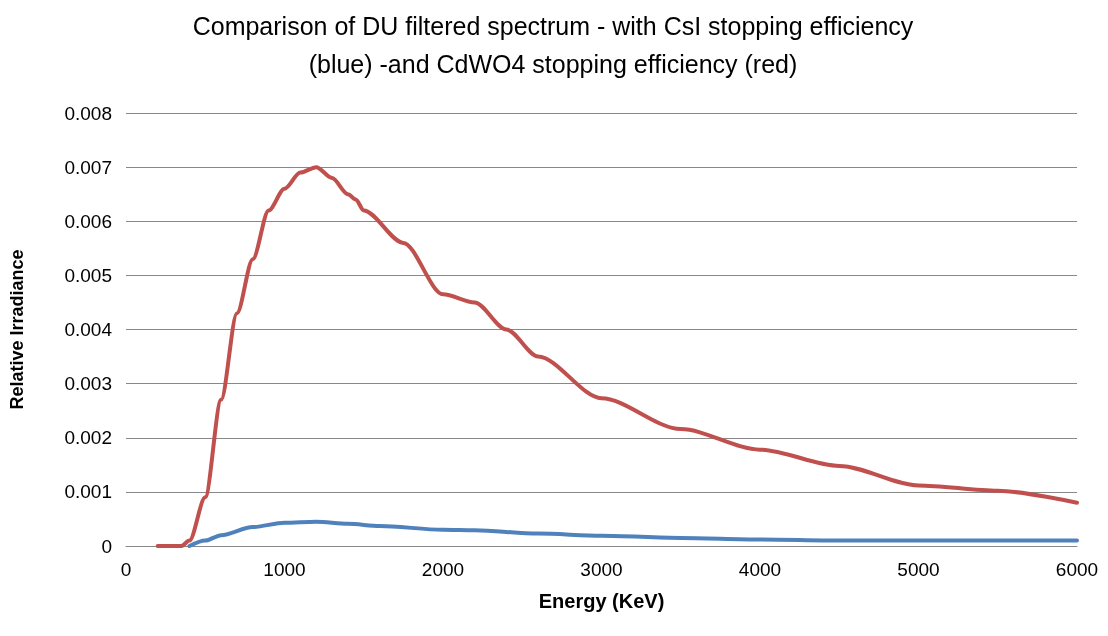 The width and height of the screenshot is (1108, 636). Describe the element at coordinates (88, 329) in the screenshot. I see `y-tick-label: 0.004` at that location.